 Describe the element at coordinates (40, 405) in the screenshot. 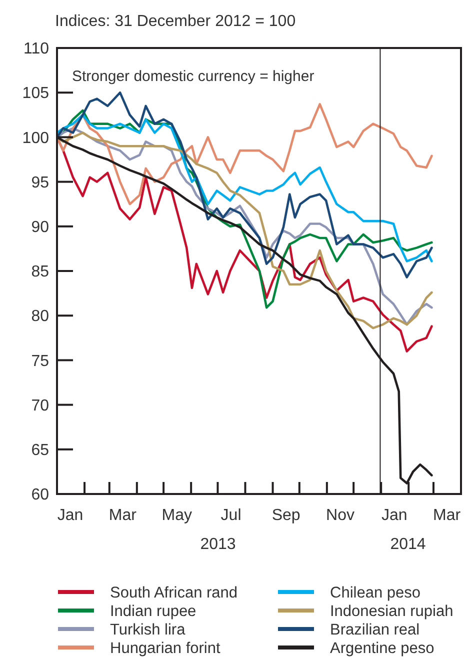

I see `y-tick-label: 70` at that location.